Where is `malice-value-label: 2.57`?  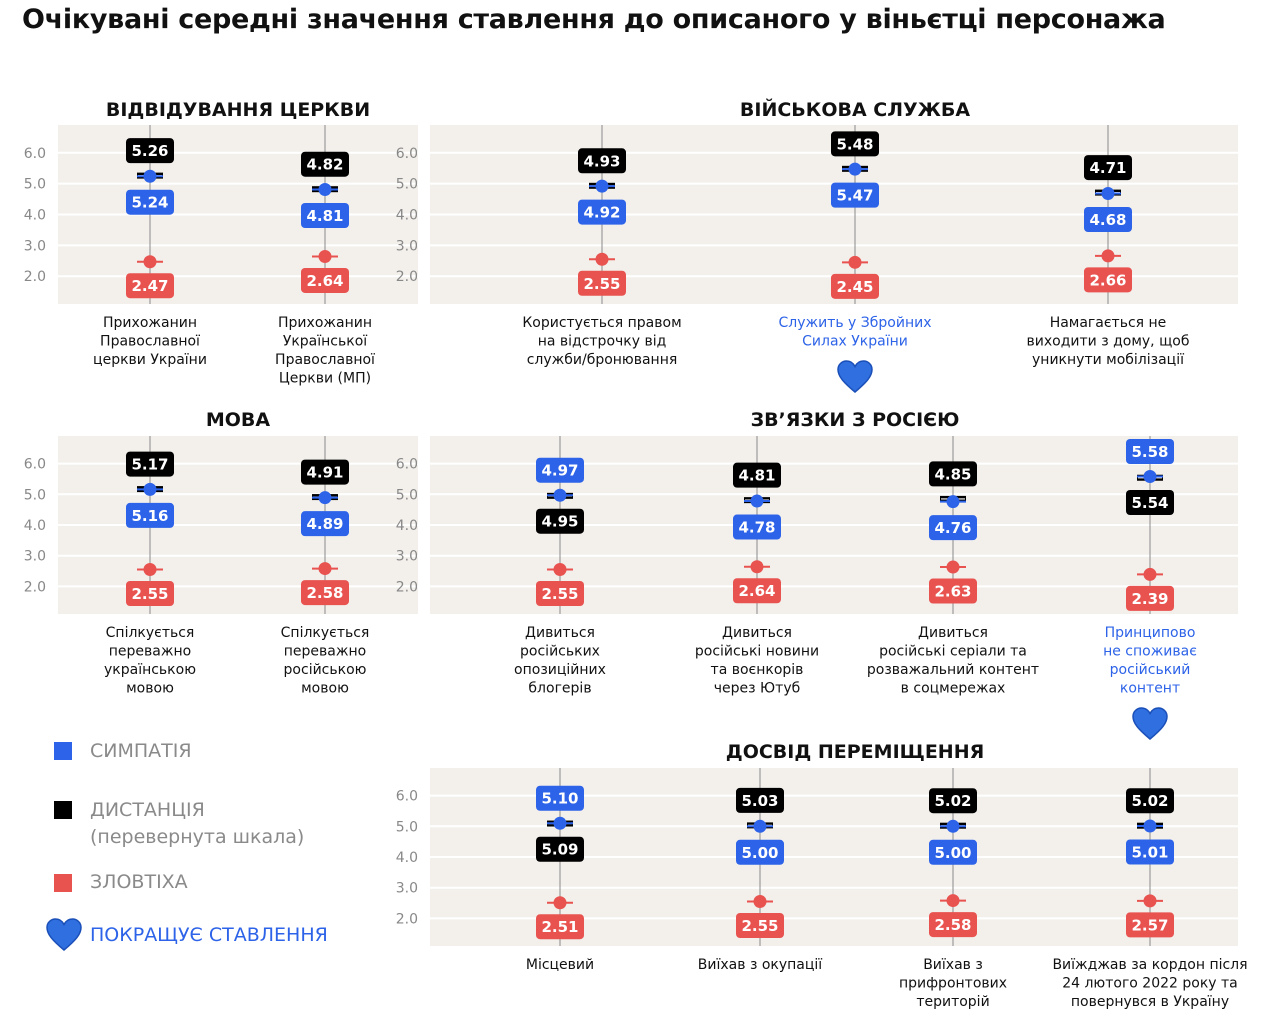
malice-value-label: 2.57 is located at coordinates (1150, 925).